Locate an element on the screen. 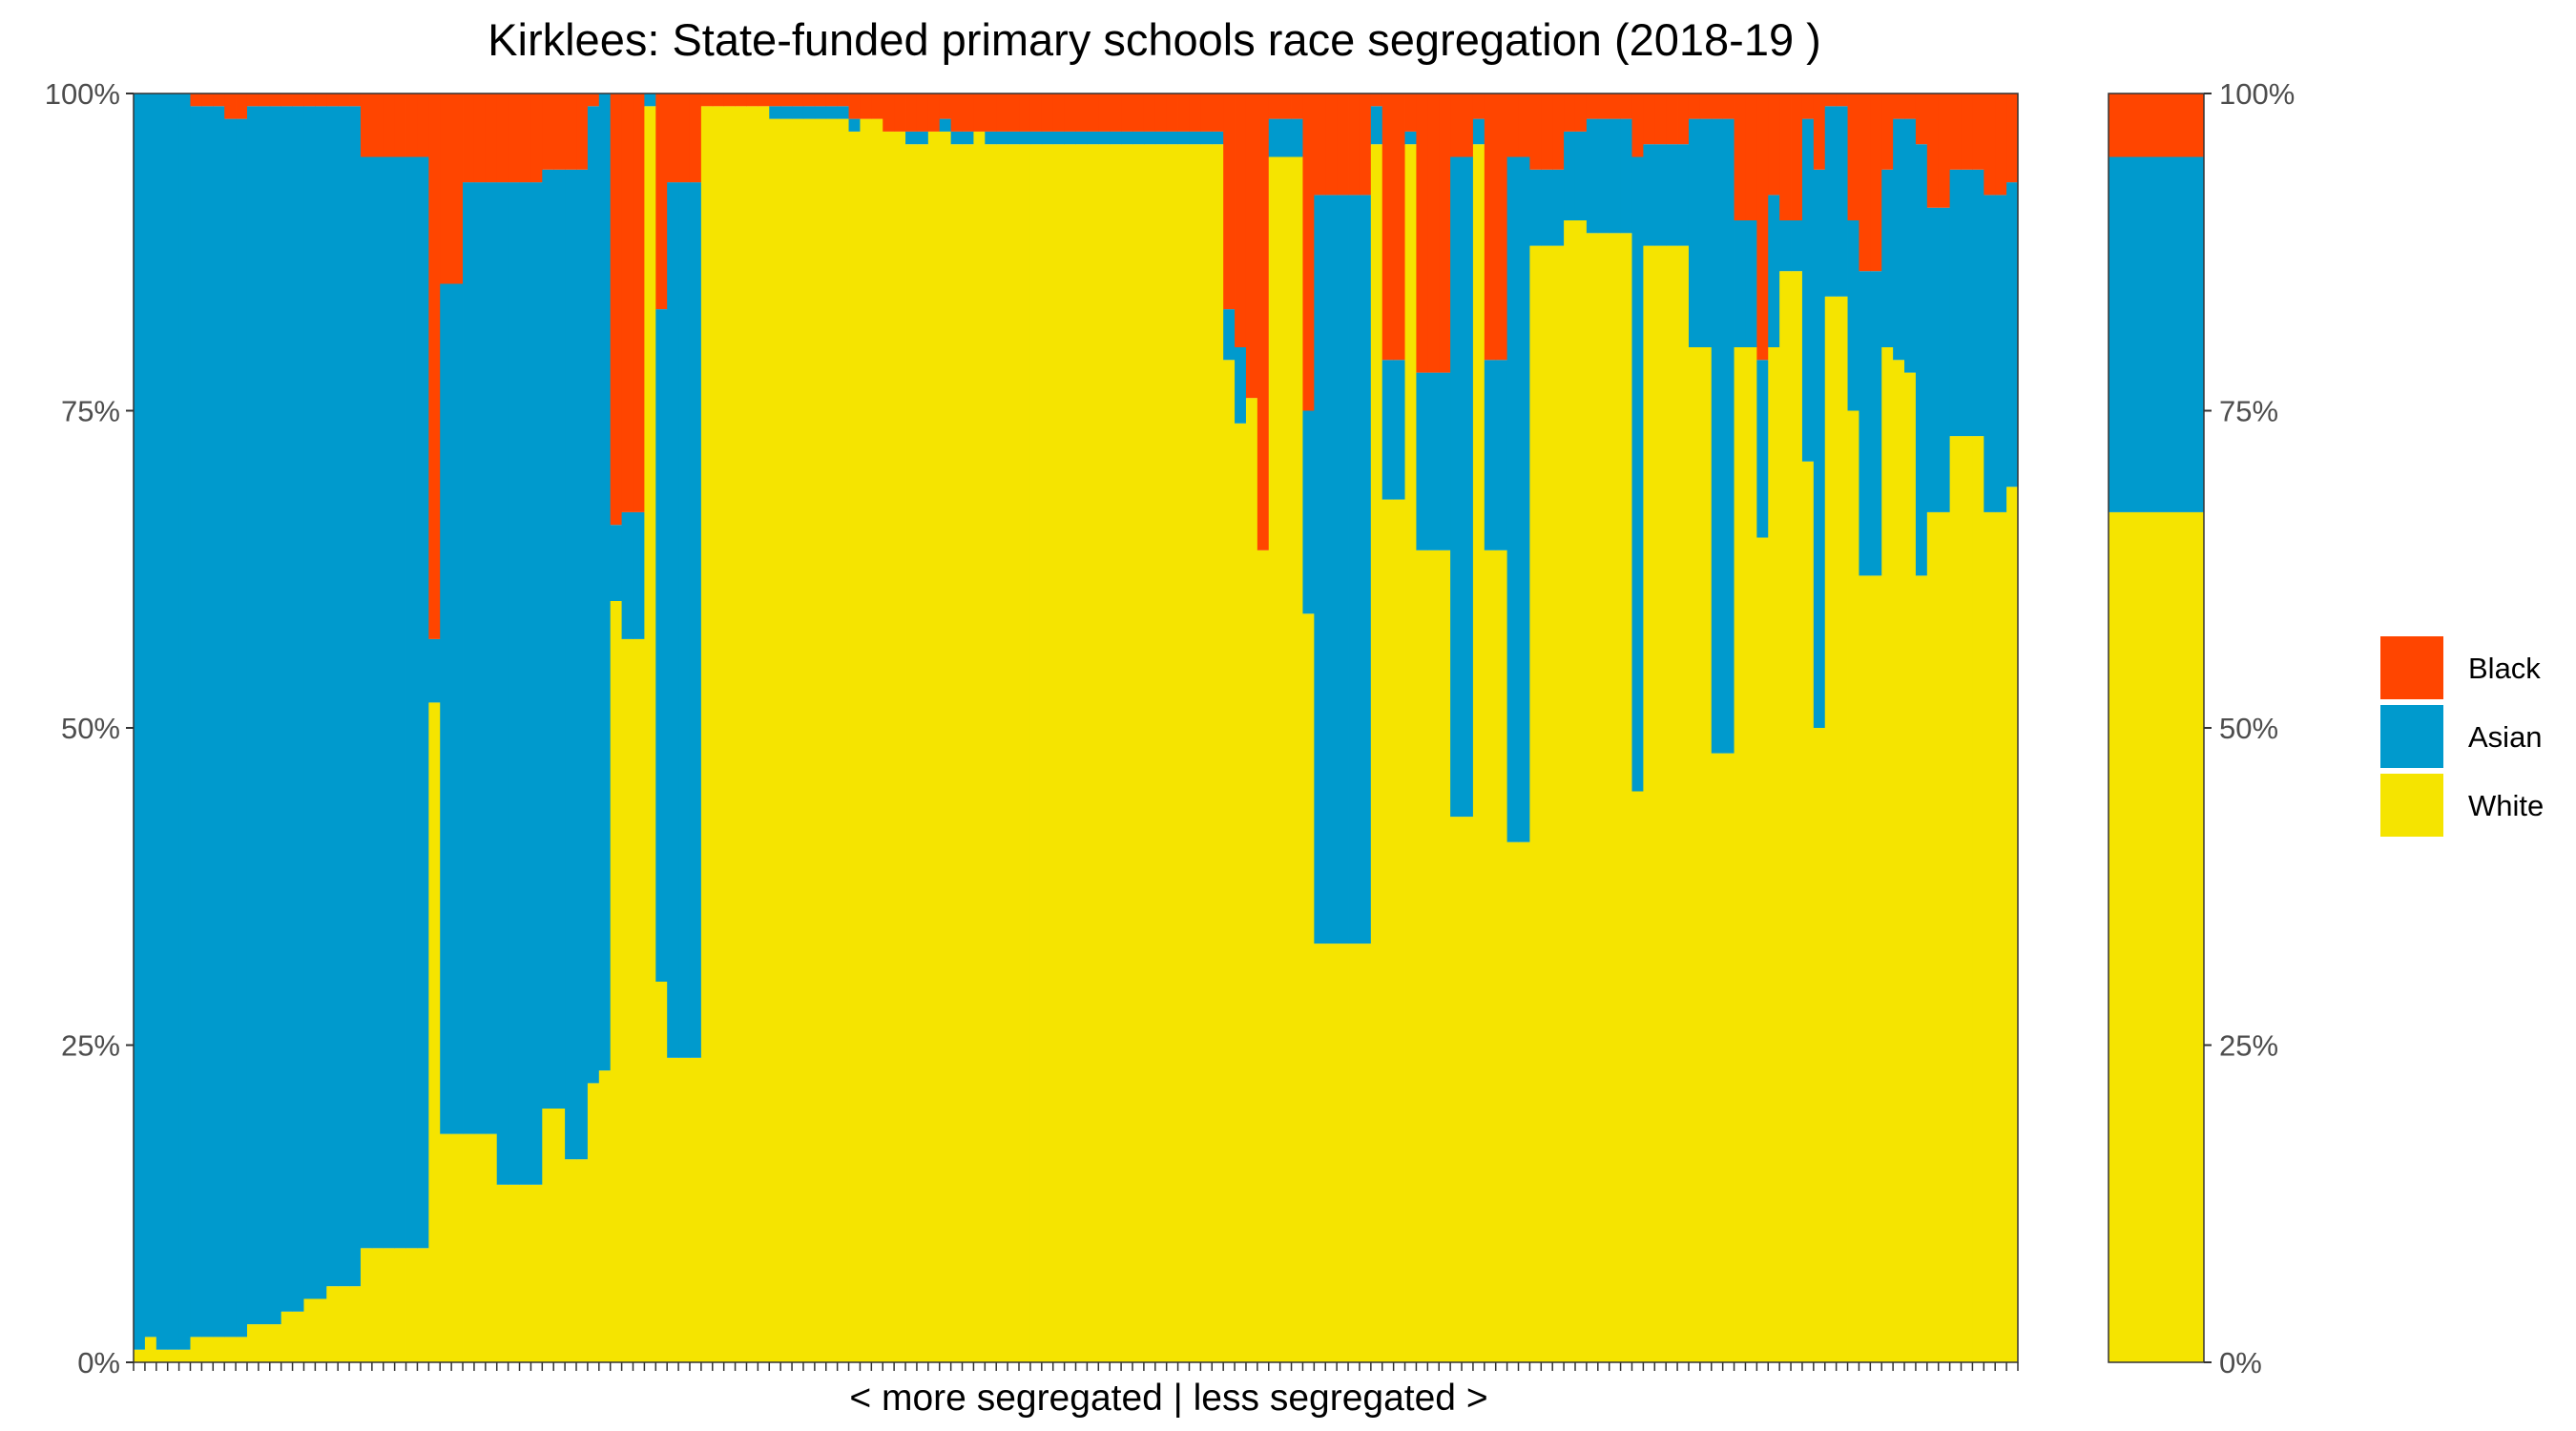 This screenshot has width=2576, height=1431. overall-segment-black is located at coordinates (2156, 125).